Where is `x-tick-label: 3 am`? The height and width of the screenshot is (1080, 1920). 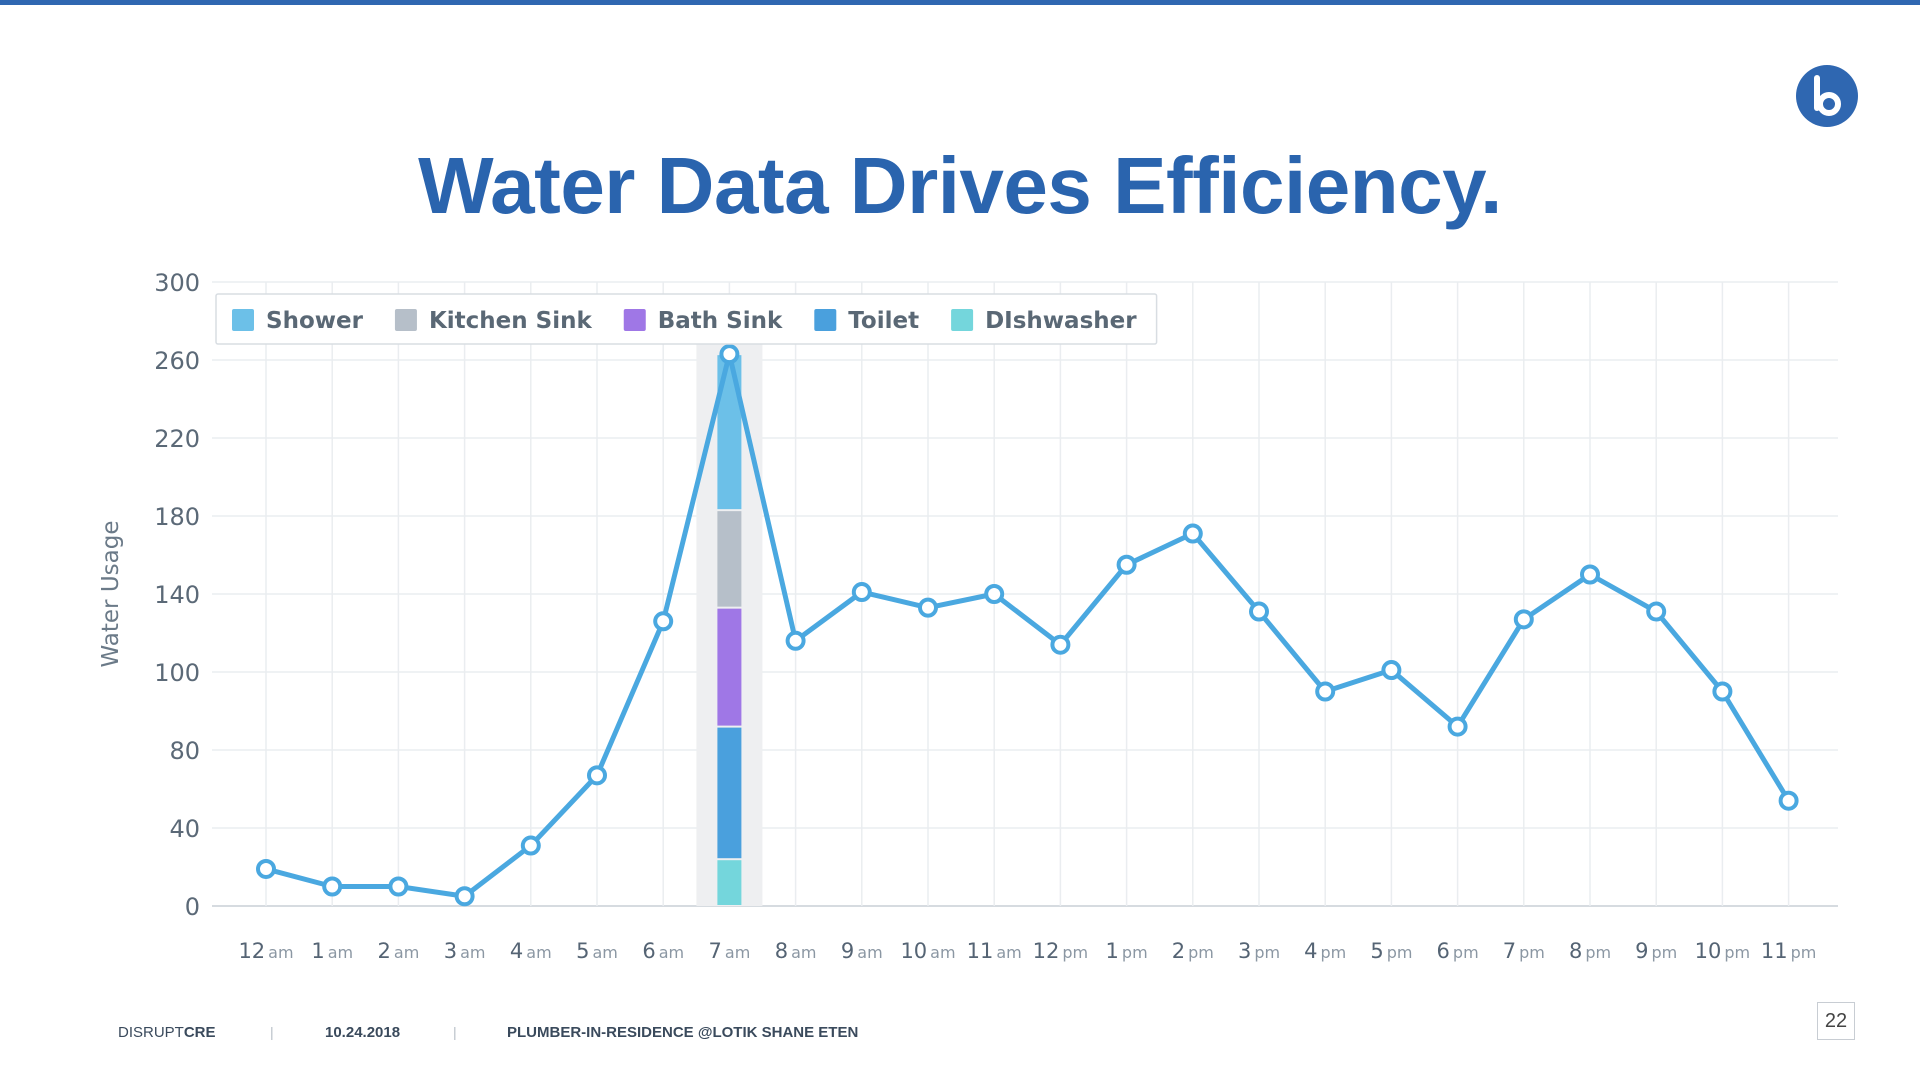
x-tick-label: 3 am is located at coordinates (465, 951).